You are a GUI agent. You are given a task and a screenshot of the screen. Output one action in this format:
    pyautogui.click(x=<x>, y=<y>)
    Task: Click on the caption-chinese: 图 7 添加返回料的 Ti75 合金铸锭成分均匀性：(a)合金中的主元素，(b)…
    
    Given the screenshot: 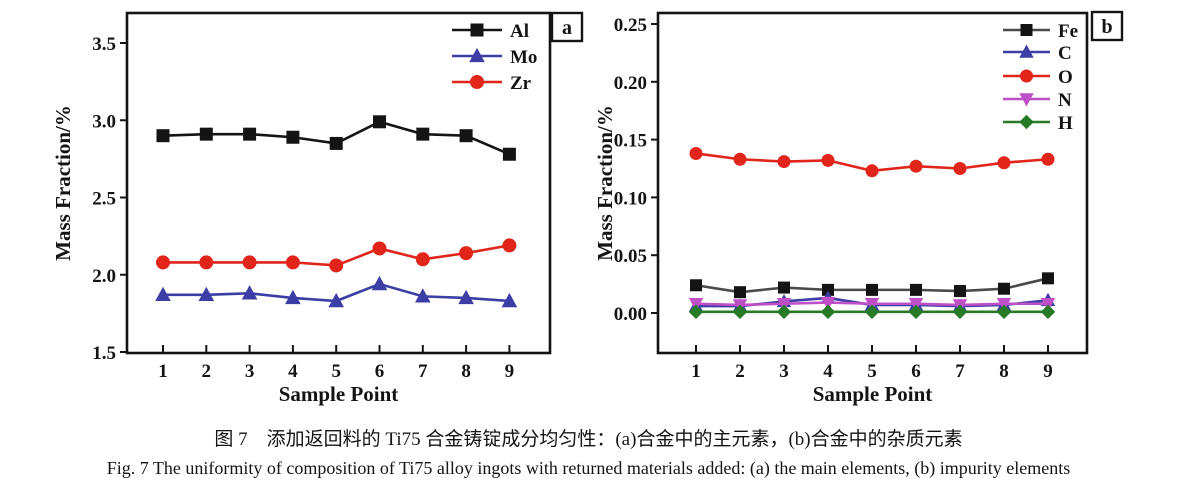 What is the action you would take?
    pyautogui.click(x=588, y=439)
    